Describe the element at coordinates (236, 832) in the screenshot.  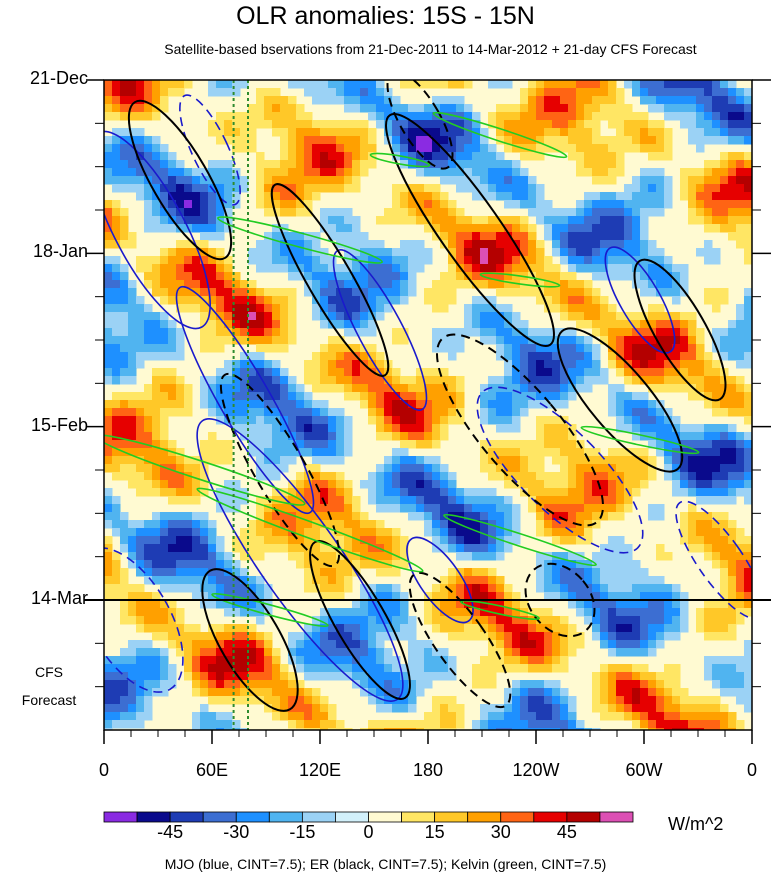
I see `colorbar-tick-label: -30` at that location.